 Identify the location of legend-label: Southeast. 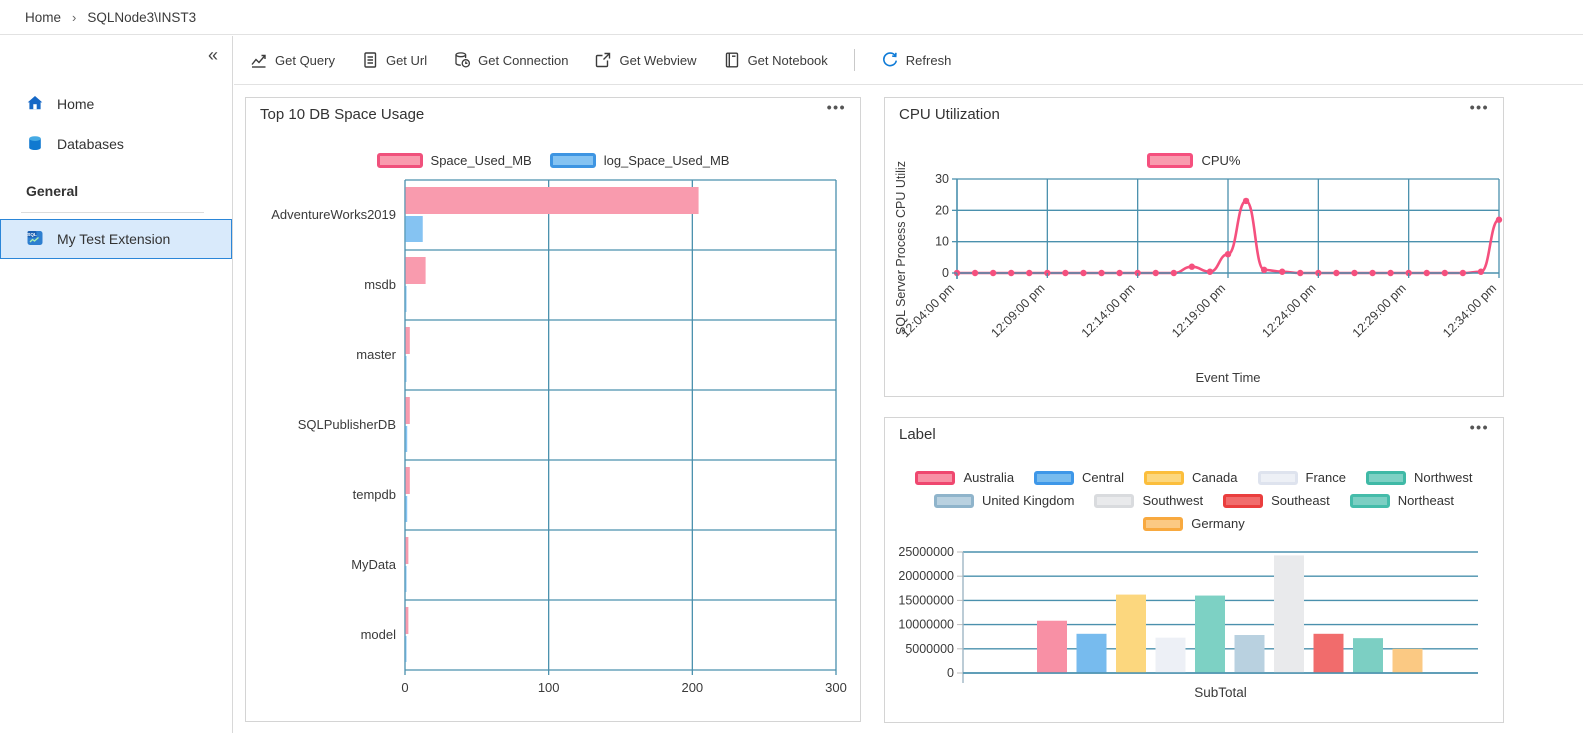
(1300, 500).